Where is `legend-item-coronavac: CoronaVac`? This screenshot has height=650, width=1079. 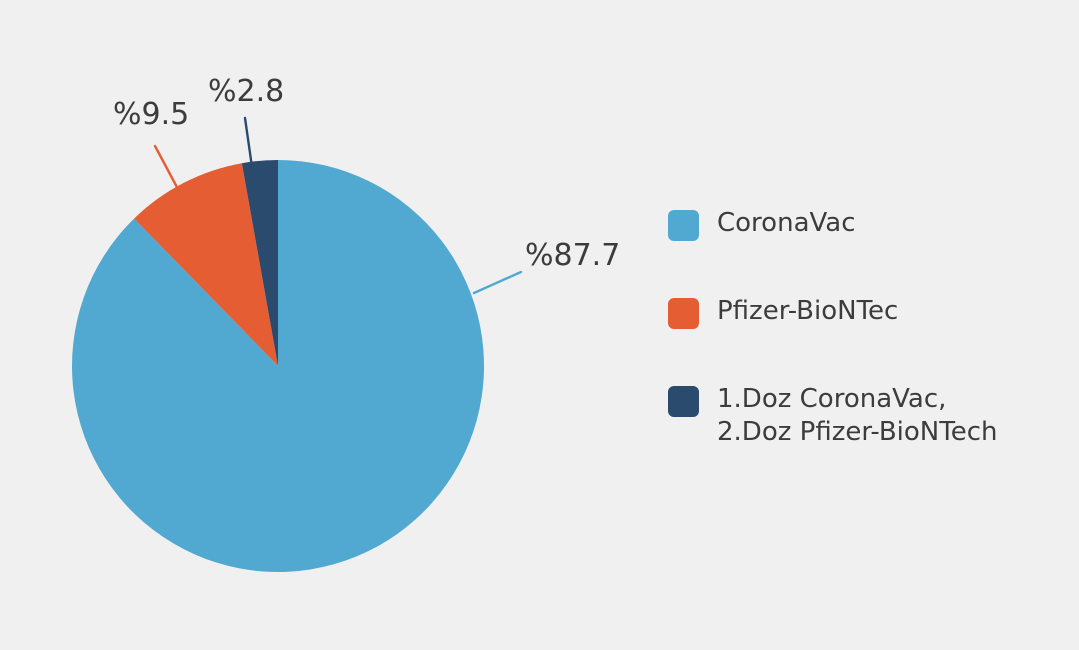
legend-item-coronavac: CoronaVac is located at coordinates (868, 224).